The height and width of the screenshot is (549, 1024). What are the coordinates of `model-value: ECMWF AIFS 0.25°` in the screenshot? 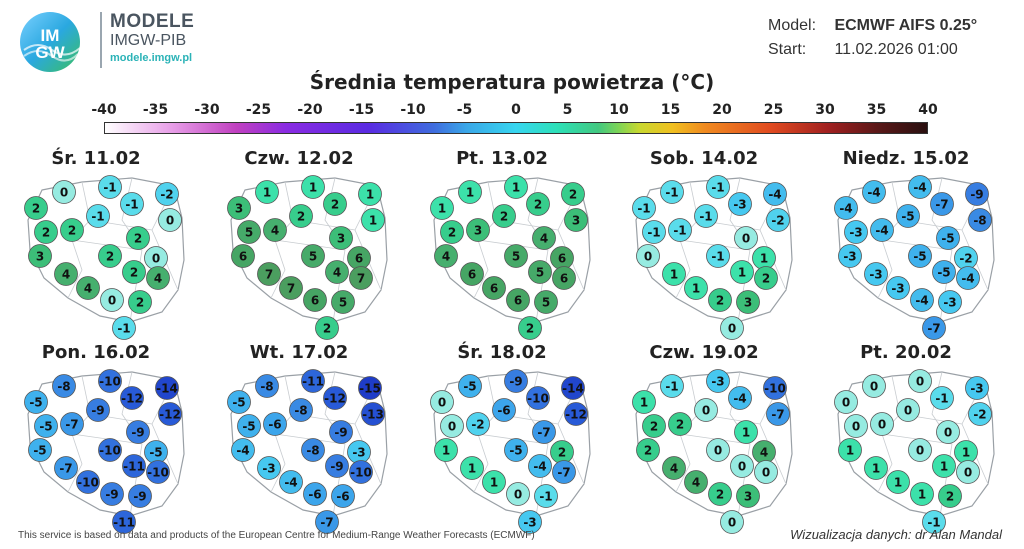 It's located at (906, 25).